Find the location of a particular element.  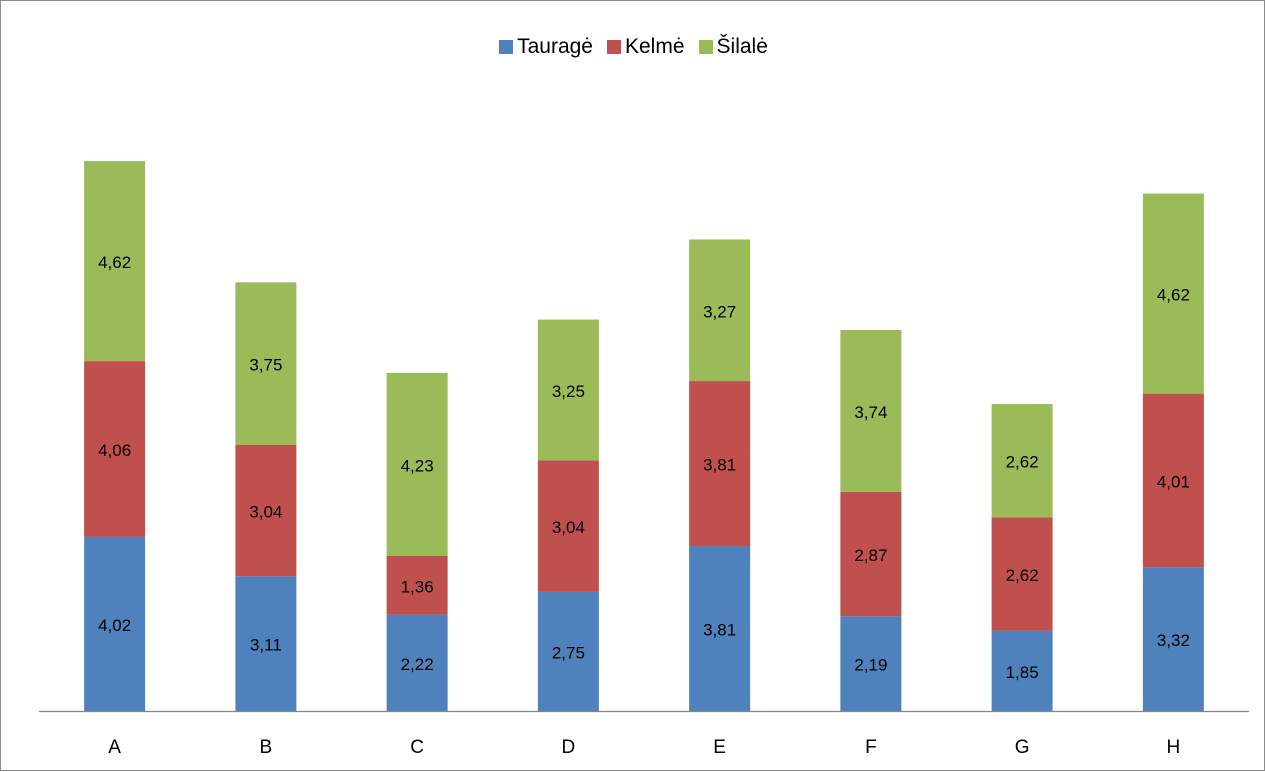

data-label-G-1: 1,85 is located at coordinates (1022, 672).